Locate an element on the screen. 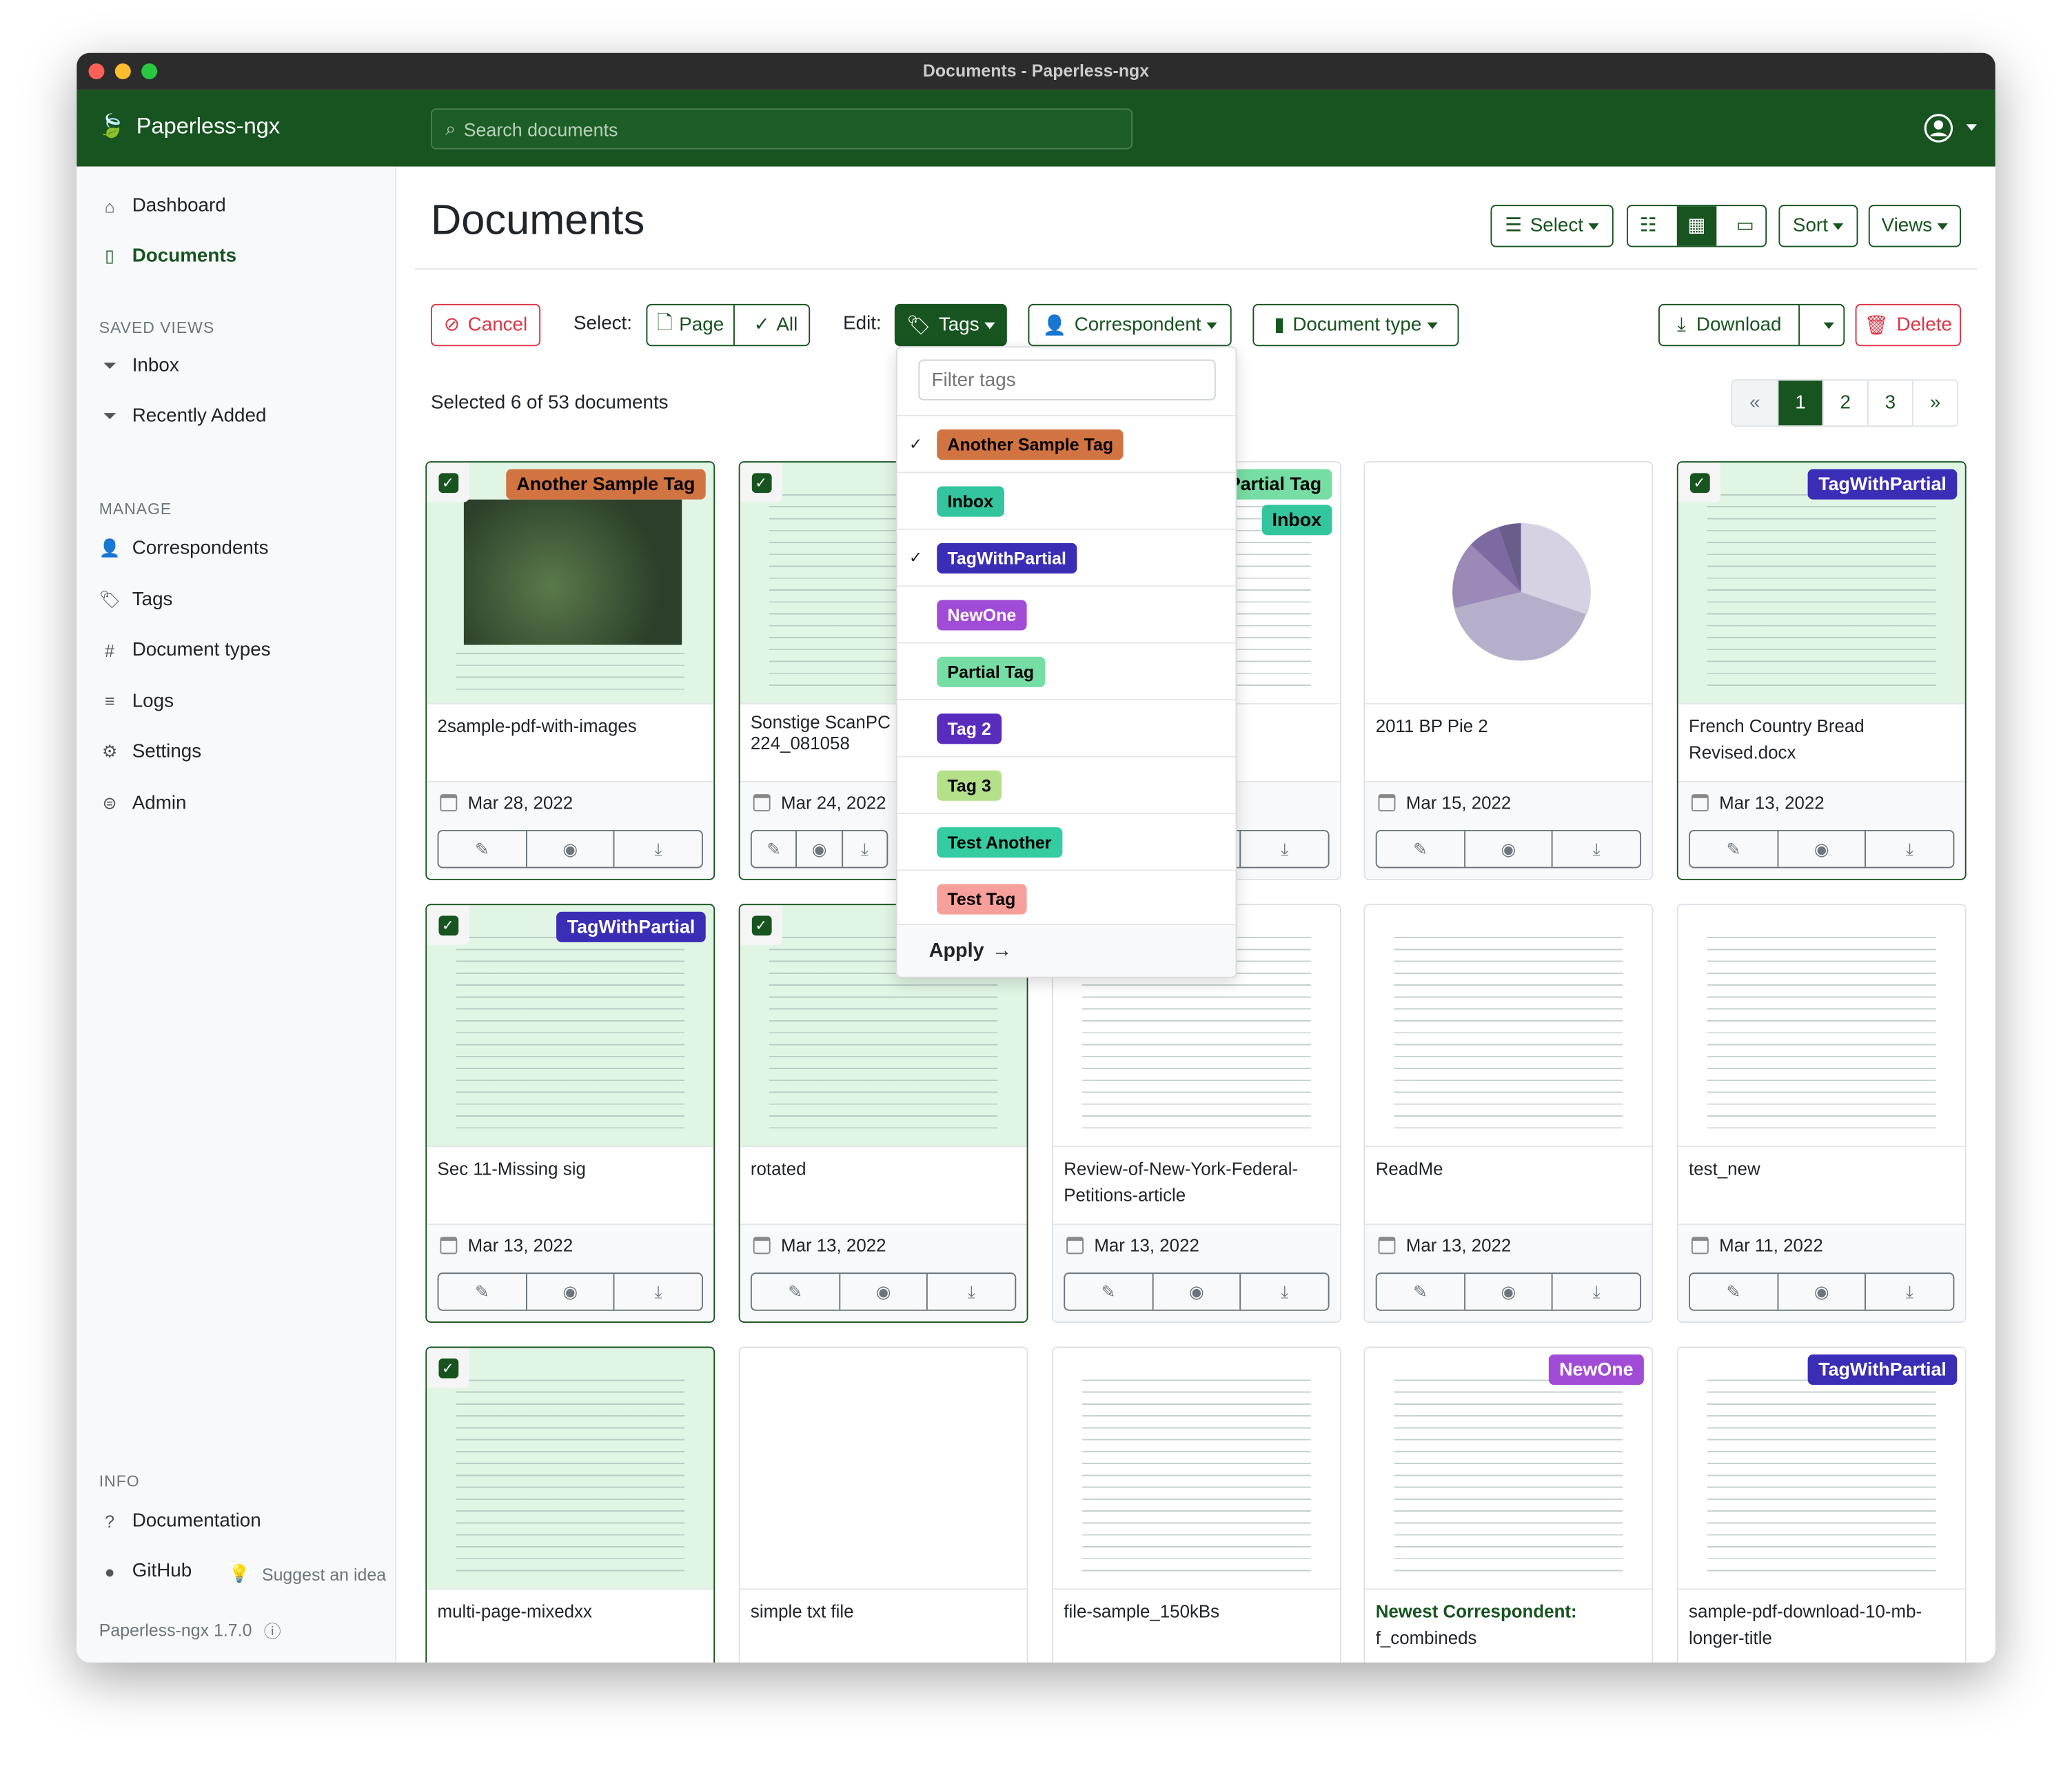  minimize-window-button is located at coordinates (123, 71).